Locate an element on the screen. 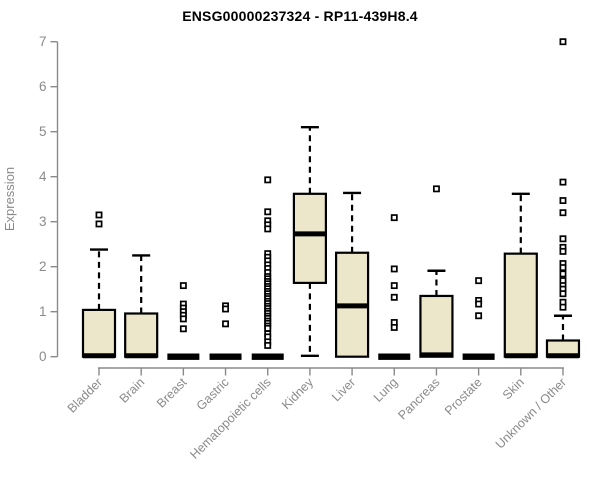  category-label: Prostate is located at coordinates (463, 396).